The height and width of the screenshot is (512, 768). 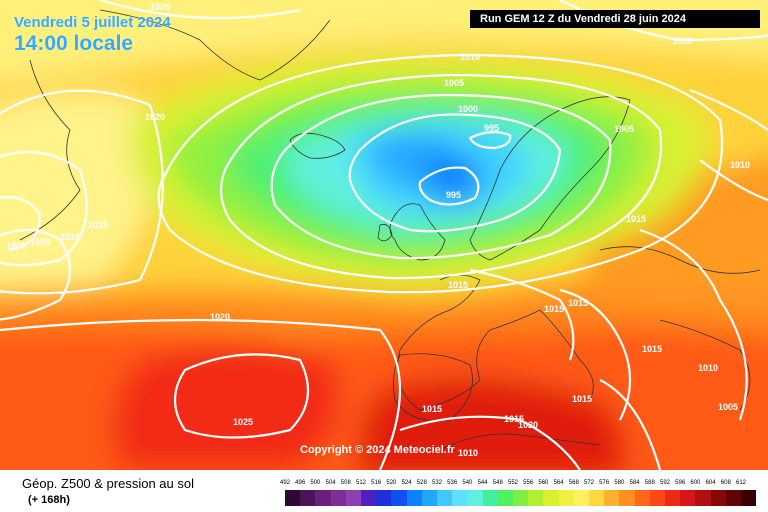 What do you see at coordinates (680, 483) in the screenshot?
I see `scale-label: 596` at bounding box center [680, 483].